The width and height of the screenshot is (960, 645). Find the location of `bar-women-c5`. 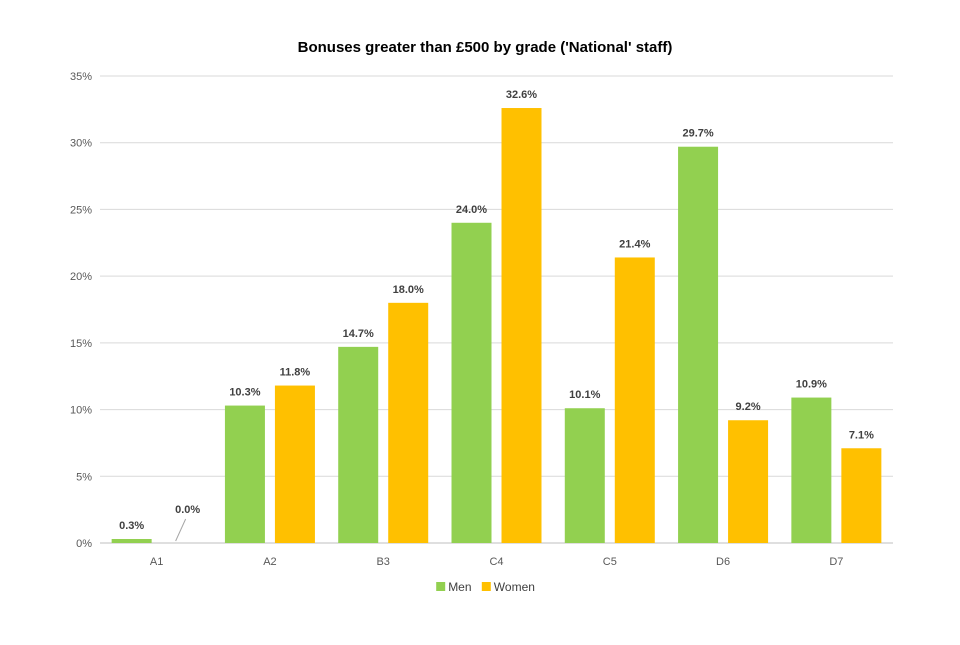

bar-women-c5 is located at coordinates (634, 400).